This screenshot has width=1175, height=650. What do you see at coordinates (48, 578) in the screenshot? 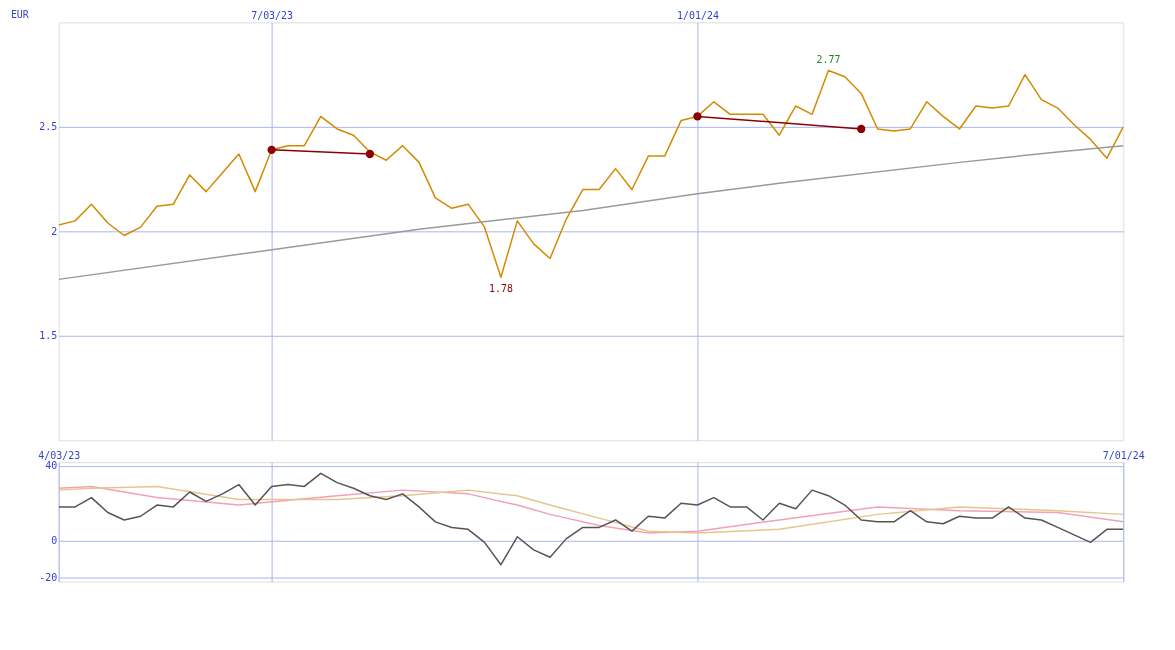
I see `y-tick-label: -20` at bounding box center [48, 578].